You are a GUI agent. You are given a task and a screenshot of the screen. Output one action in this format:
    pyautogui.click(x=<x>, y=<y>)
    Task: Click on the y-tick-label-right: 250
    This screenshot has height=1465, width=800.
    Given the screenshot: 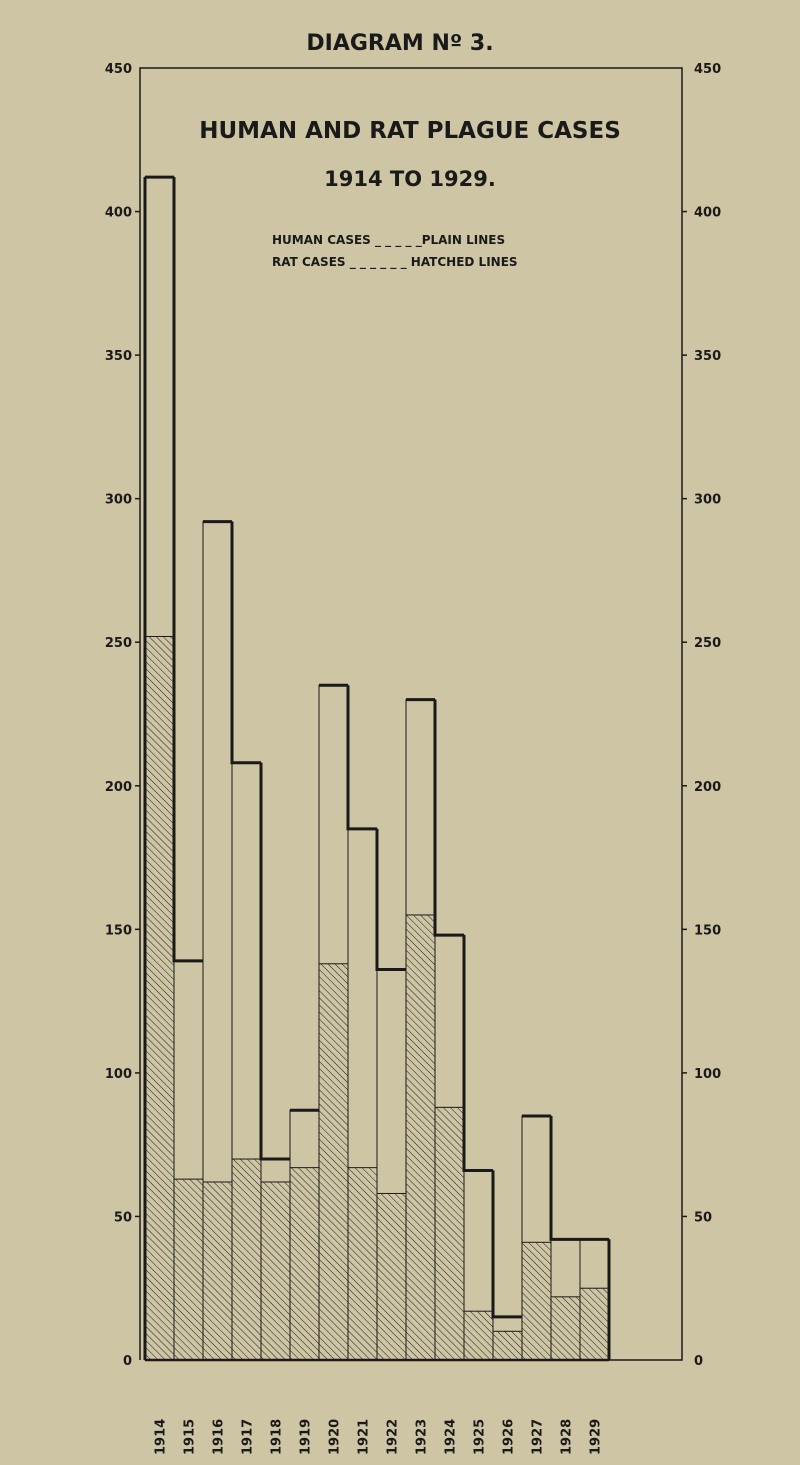 What is the action you would take?
    pyautogui.click(x=707, y=643)
    